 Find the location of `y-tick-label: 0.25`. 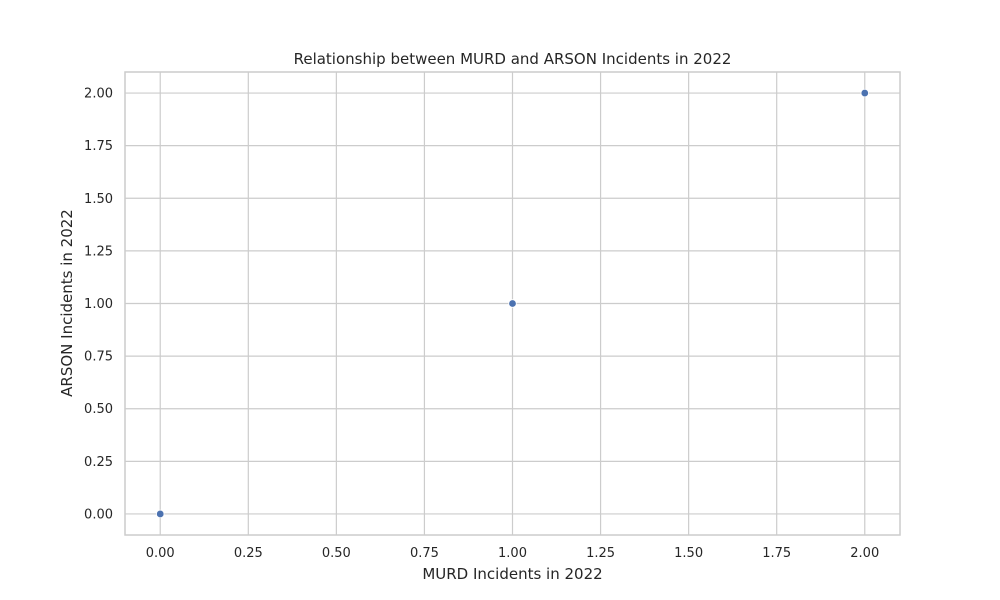

y-tick-label: 0.25 is located at coordinates (98, 462).